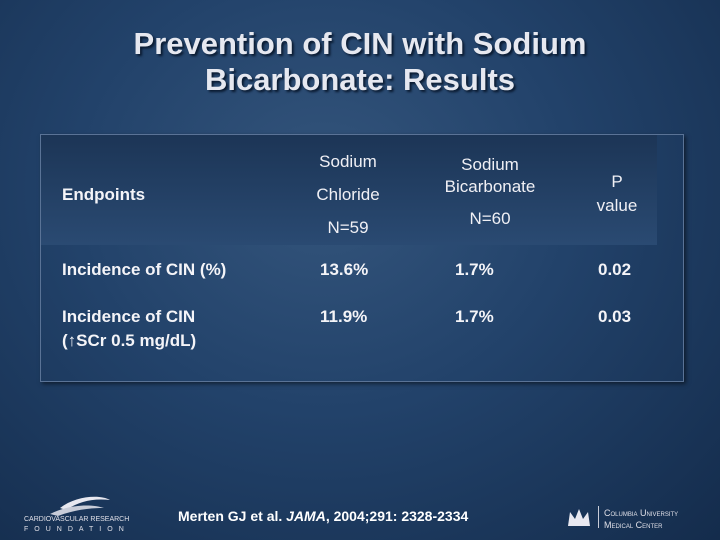  I want to click on header-cell: N=59, so click(348, 227).